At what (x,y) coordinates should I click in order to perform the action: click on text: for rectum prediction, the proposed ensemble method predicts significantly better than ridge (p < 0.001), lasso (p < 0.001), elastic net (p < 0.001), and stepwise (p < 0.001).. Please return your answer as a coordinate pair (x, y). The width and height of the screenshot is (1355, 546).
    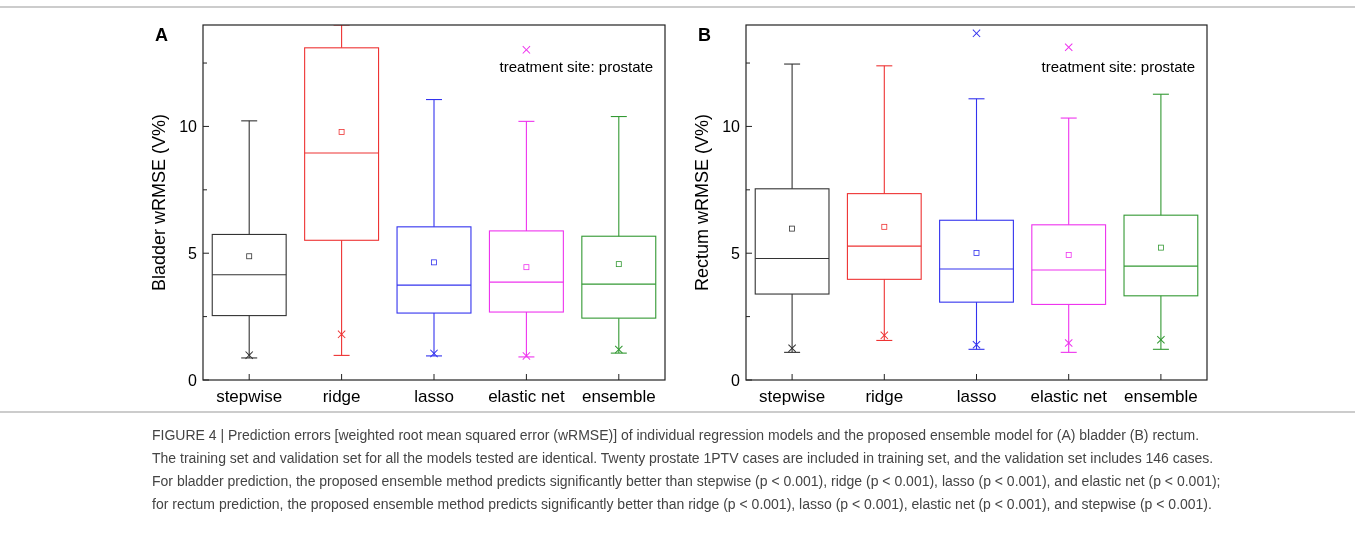
    Looking at the image, I should click on (682, 504).